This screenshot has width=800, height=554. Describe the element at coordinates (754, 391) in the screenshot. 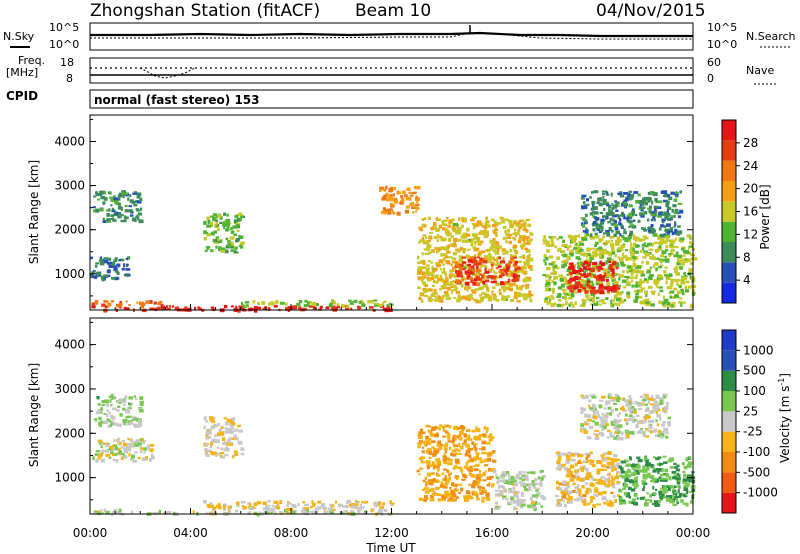

I see `velocity-colorbar-tick-label: 100` at that location.